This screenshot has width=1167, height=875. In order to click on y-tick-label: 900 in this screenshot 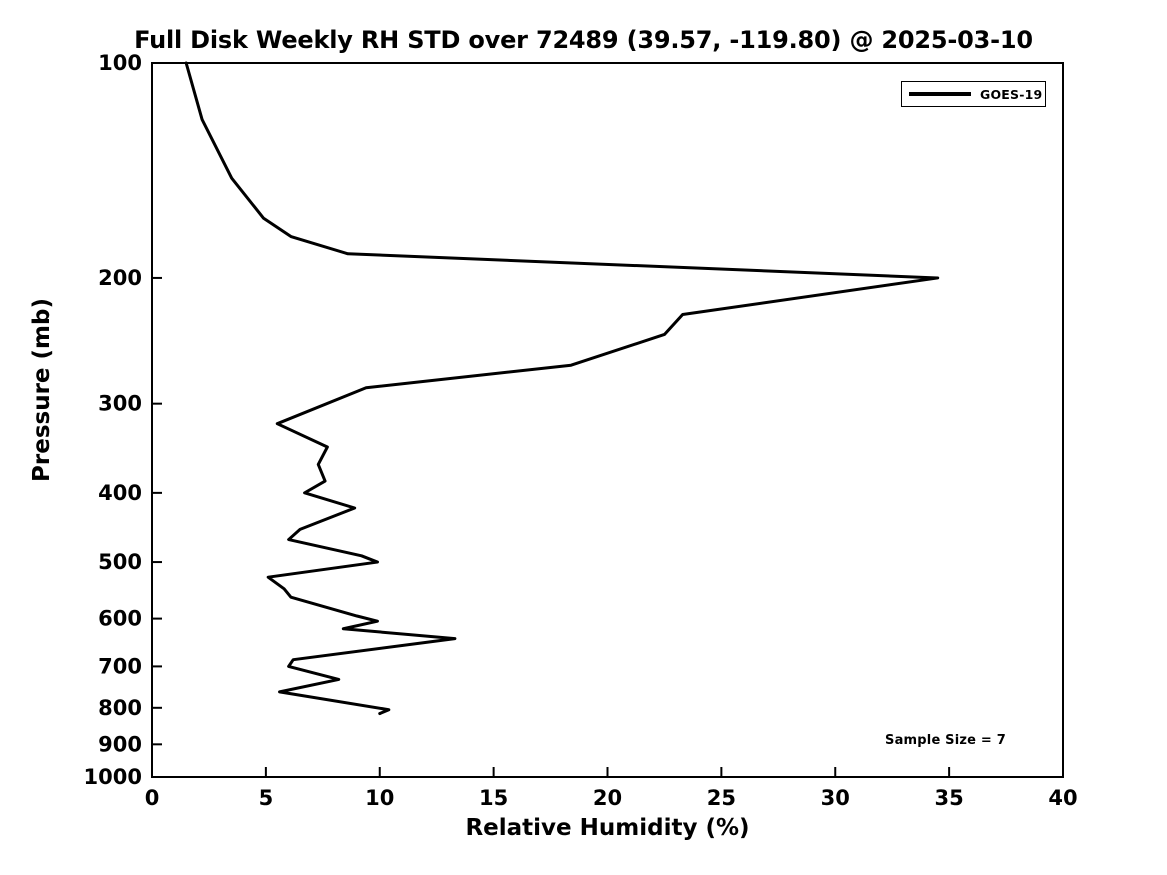, I will do `click(120, 744)`.